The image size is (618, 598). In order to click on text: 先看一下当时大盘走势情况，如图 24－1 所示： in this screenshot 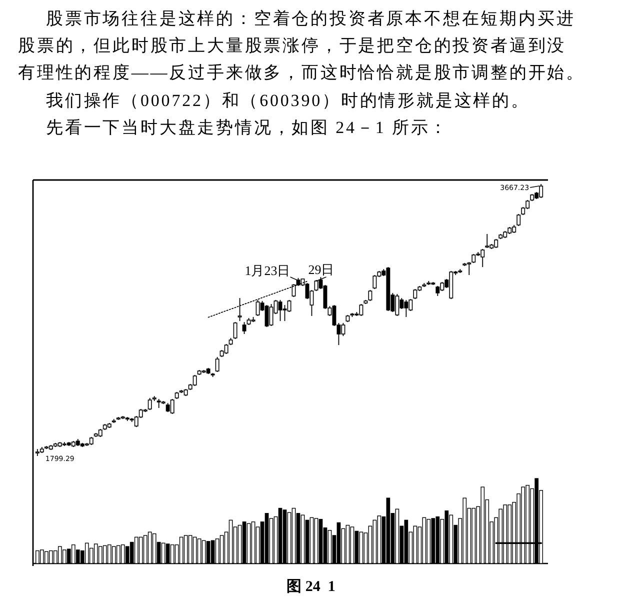, I will do `click(247, 128)`.